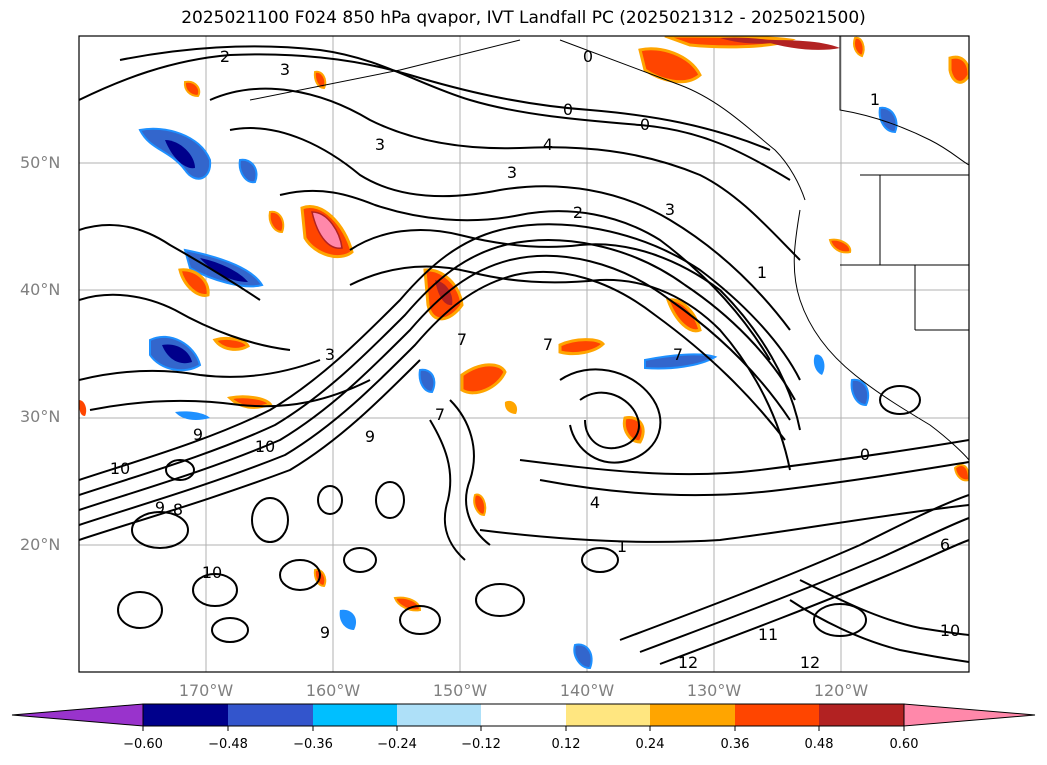 Image resolution: width=1047 pixels, height=765 pixels. Describe the element at coordinates (566, 744) in the screenshot. I see `colorbar-tick-label: 0.12` at that location.